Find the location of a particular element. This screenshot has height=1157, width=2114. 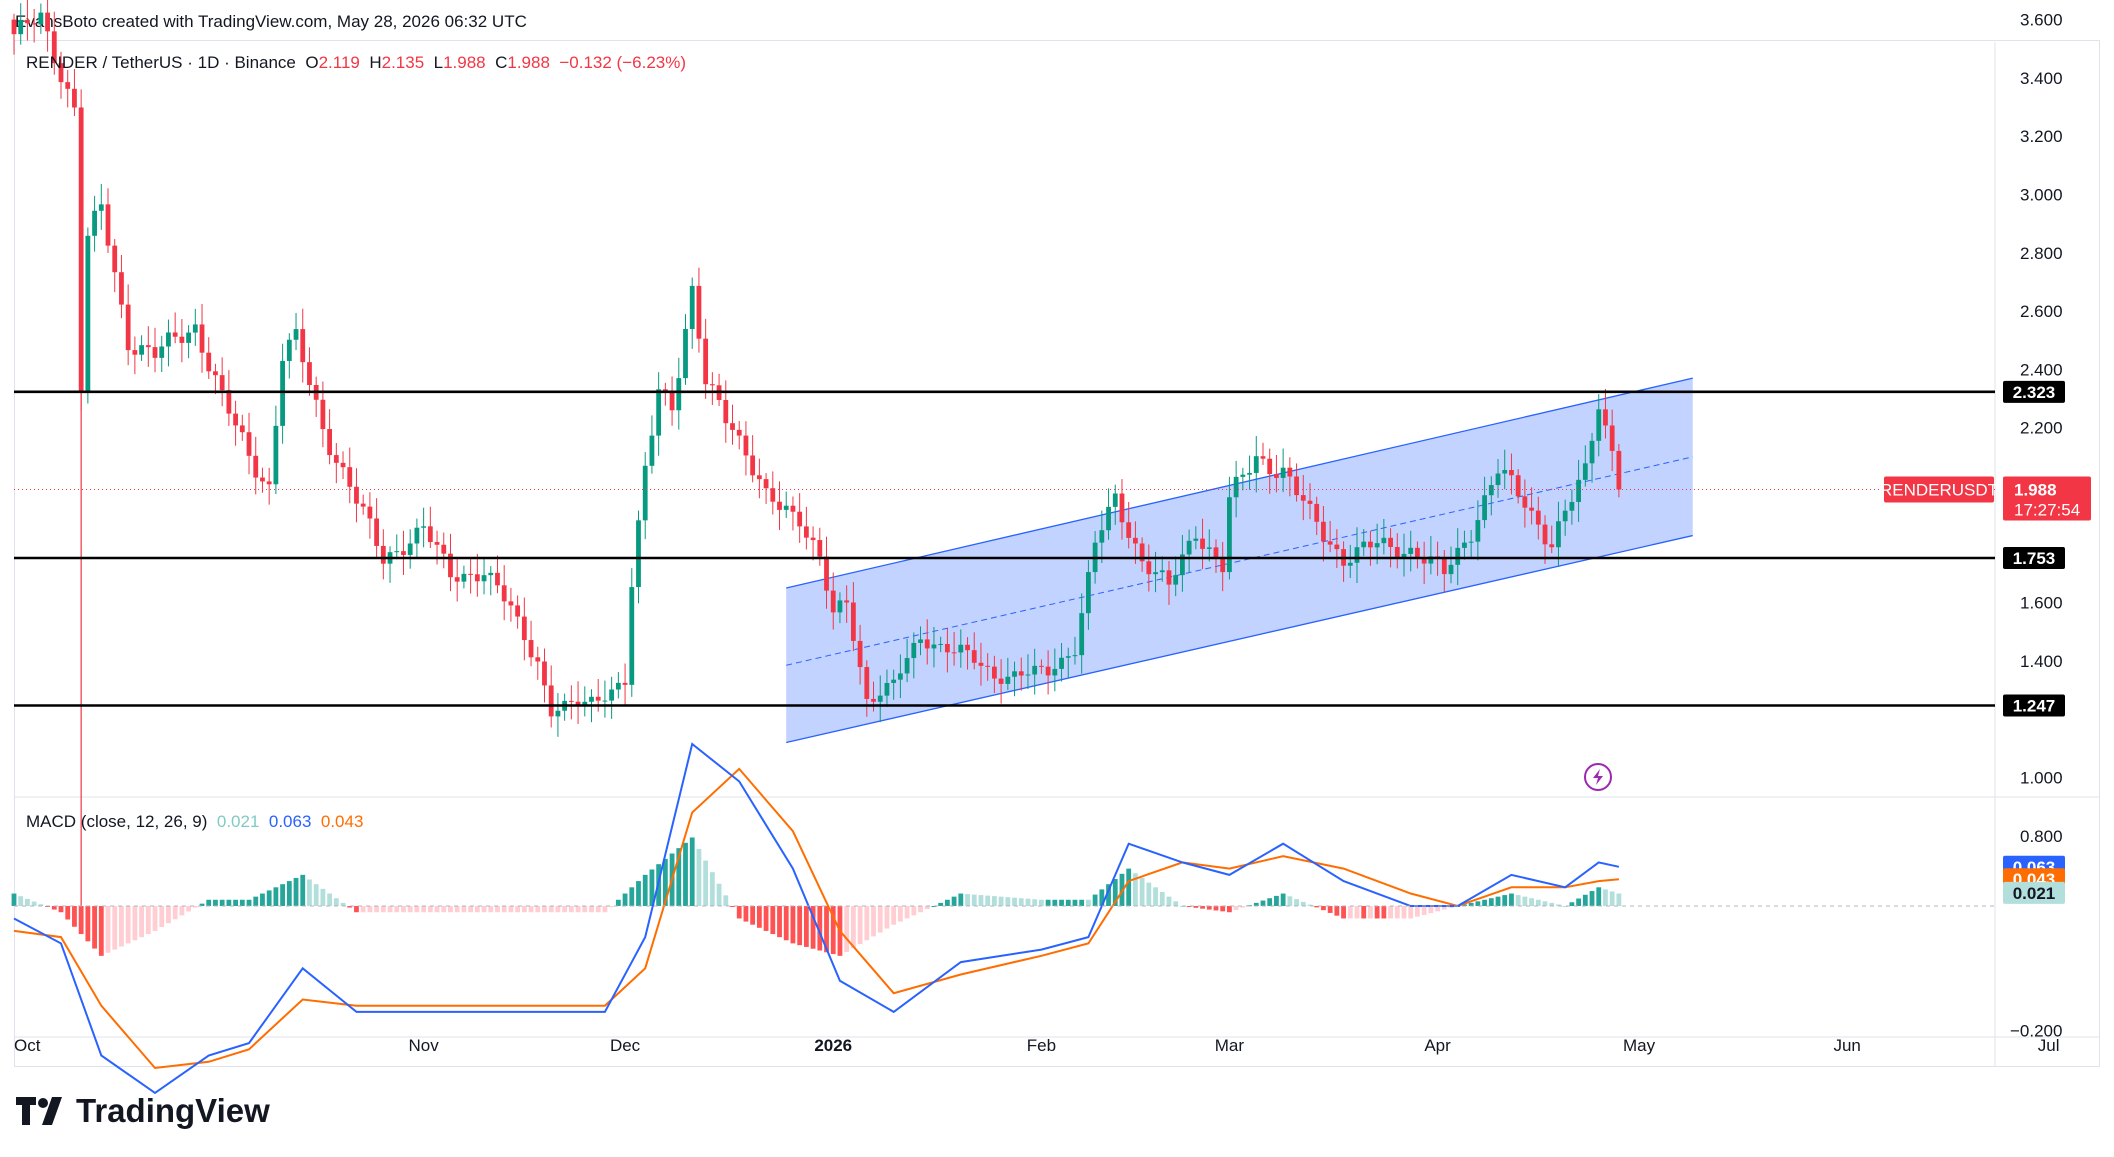

tradingview-logo: TradingView is located at coordinates (143, 1111).